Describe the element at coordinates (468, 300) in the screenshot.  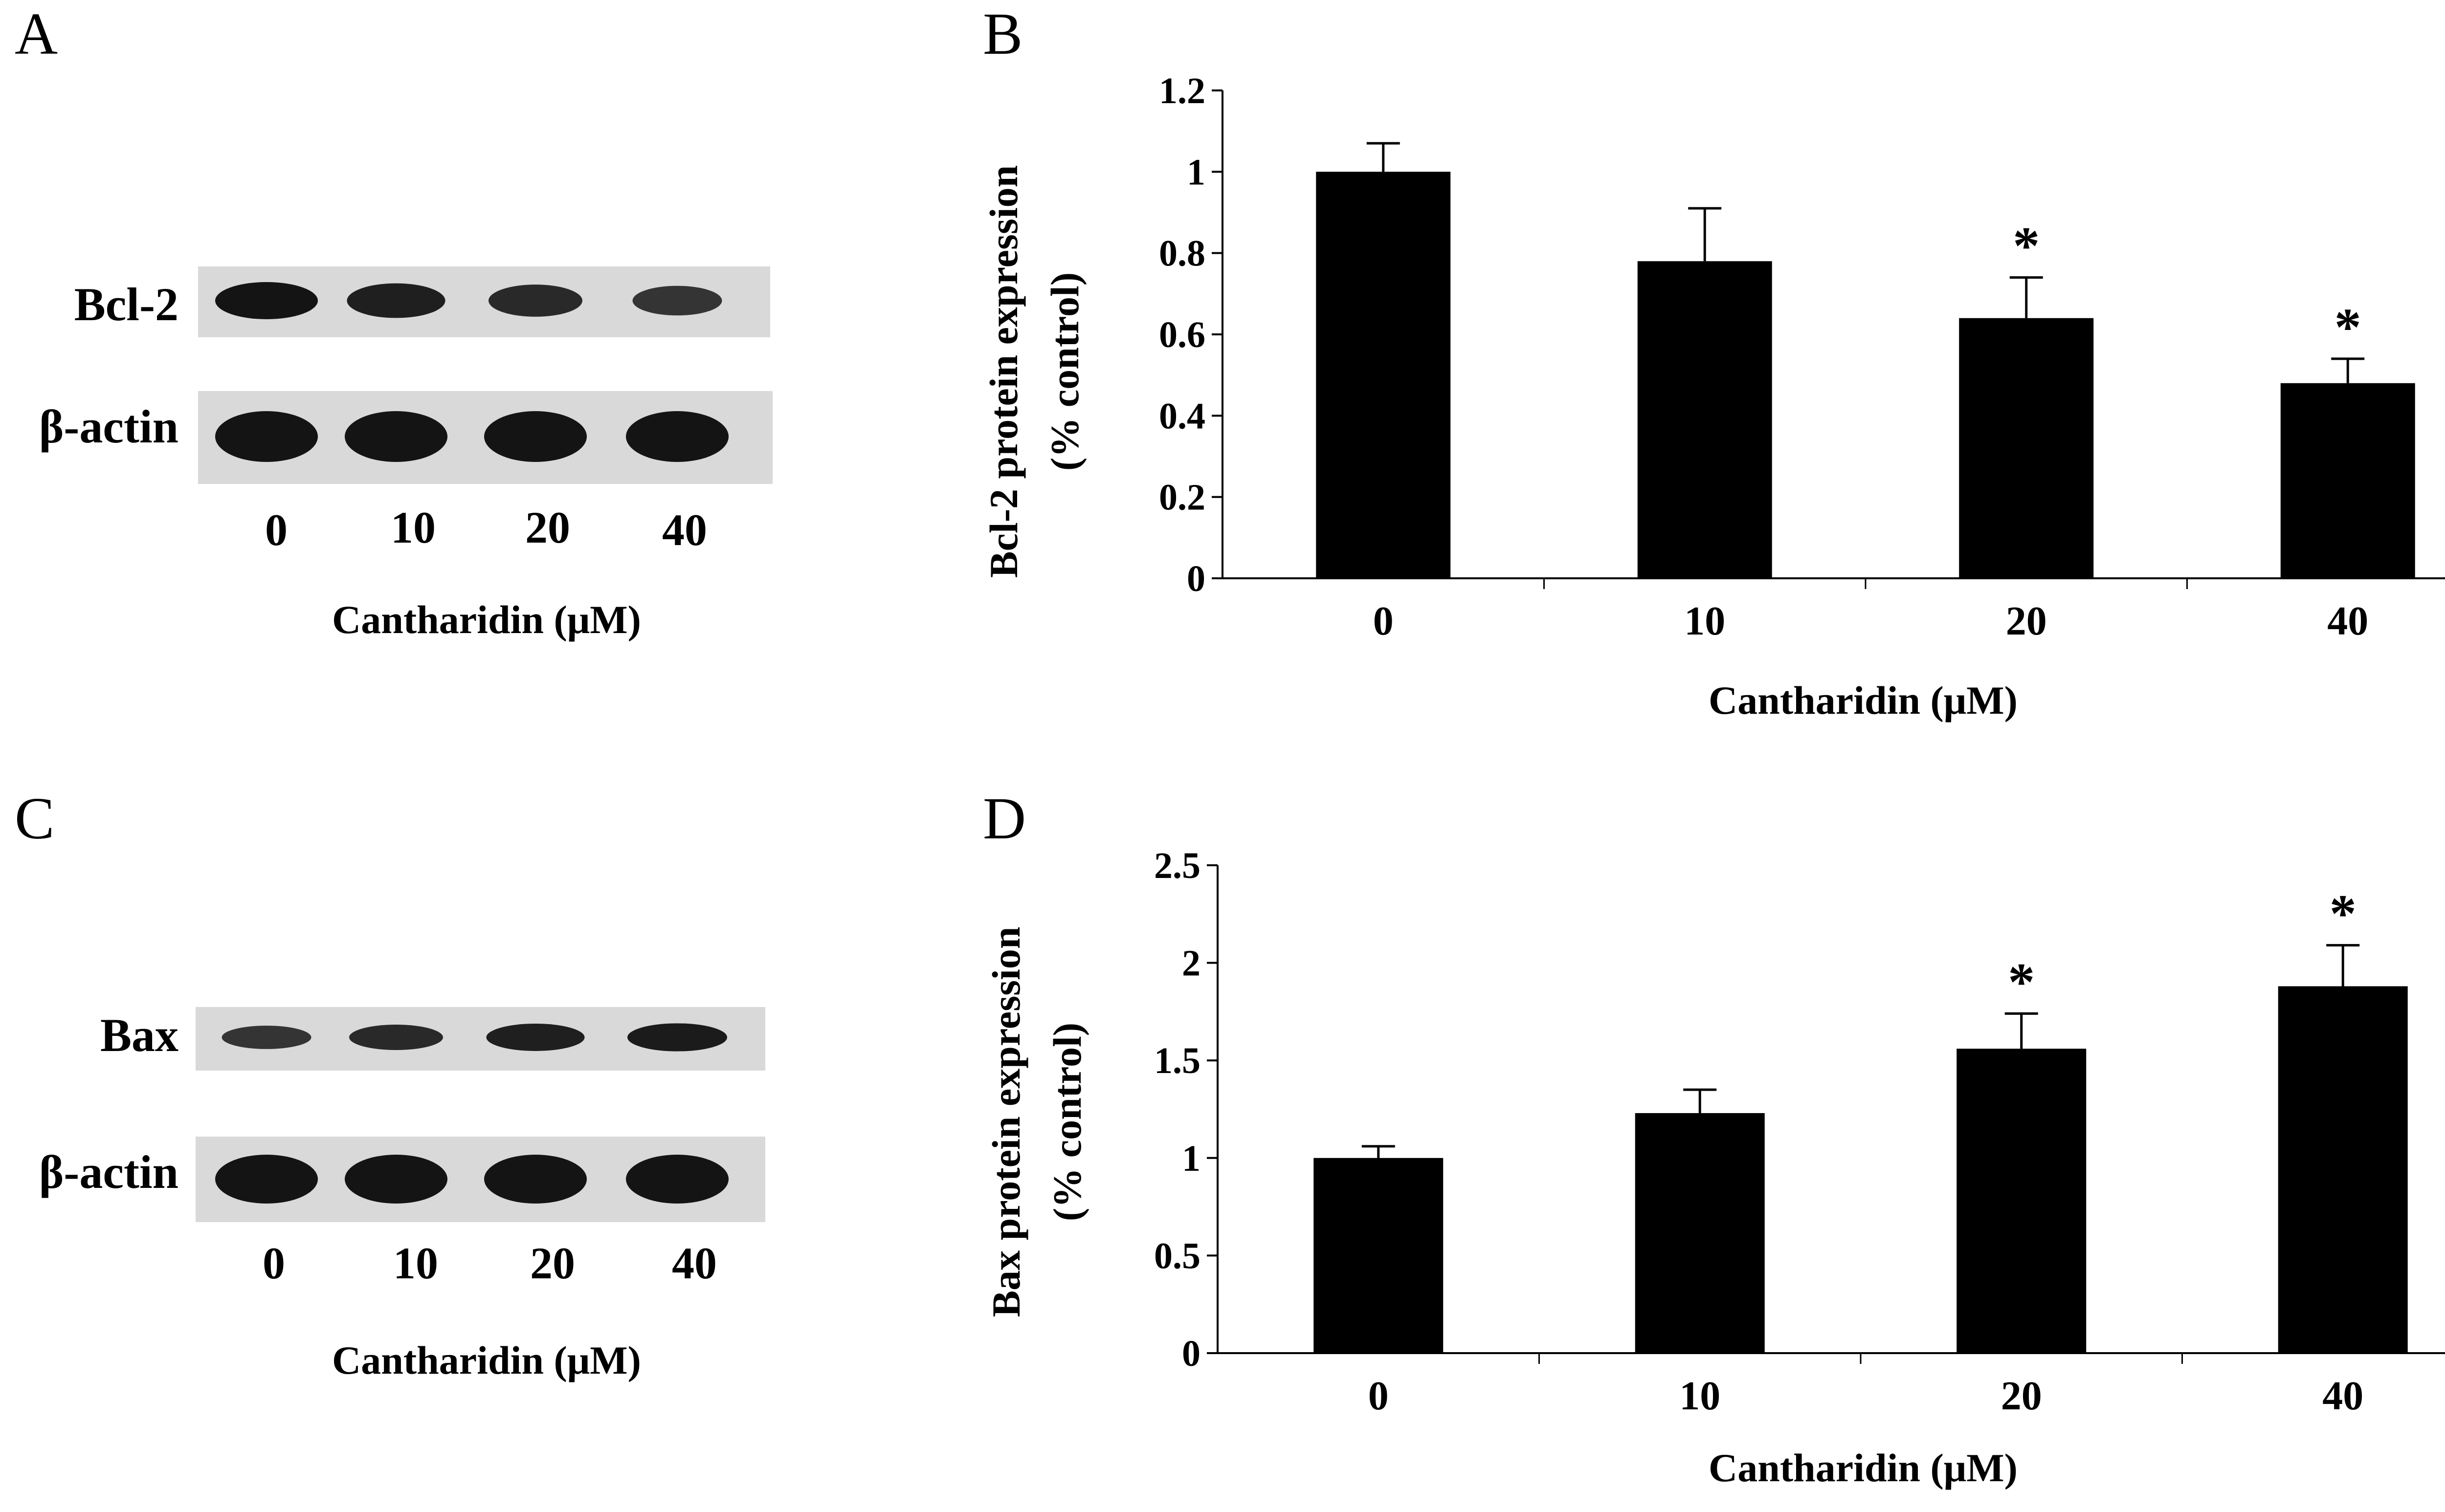
I see `bands-bcl2` at that location.